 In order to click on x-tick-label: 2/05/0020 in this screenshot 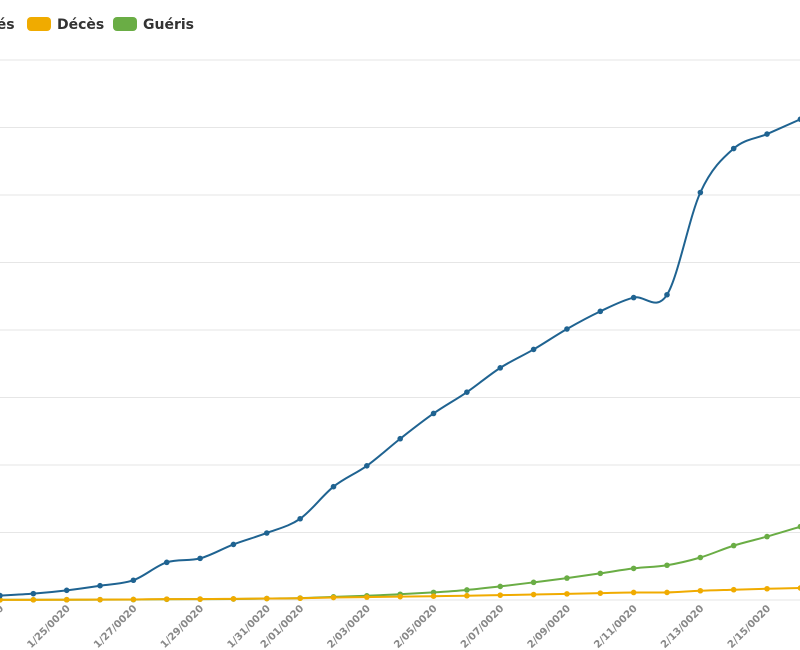, I will do `click(415, 626)`.